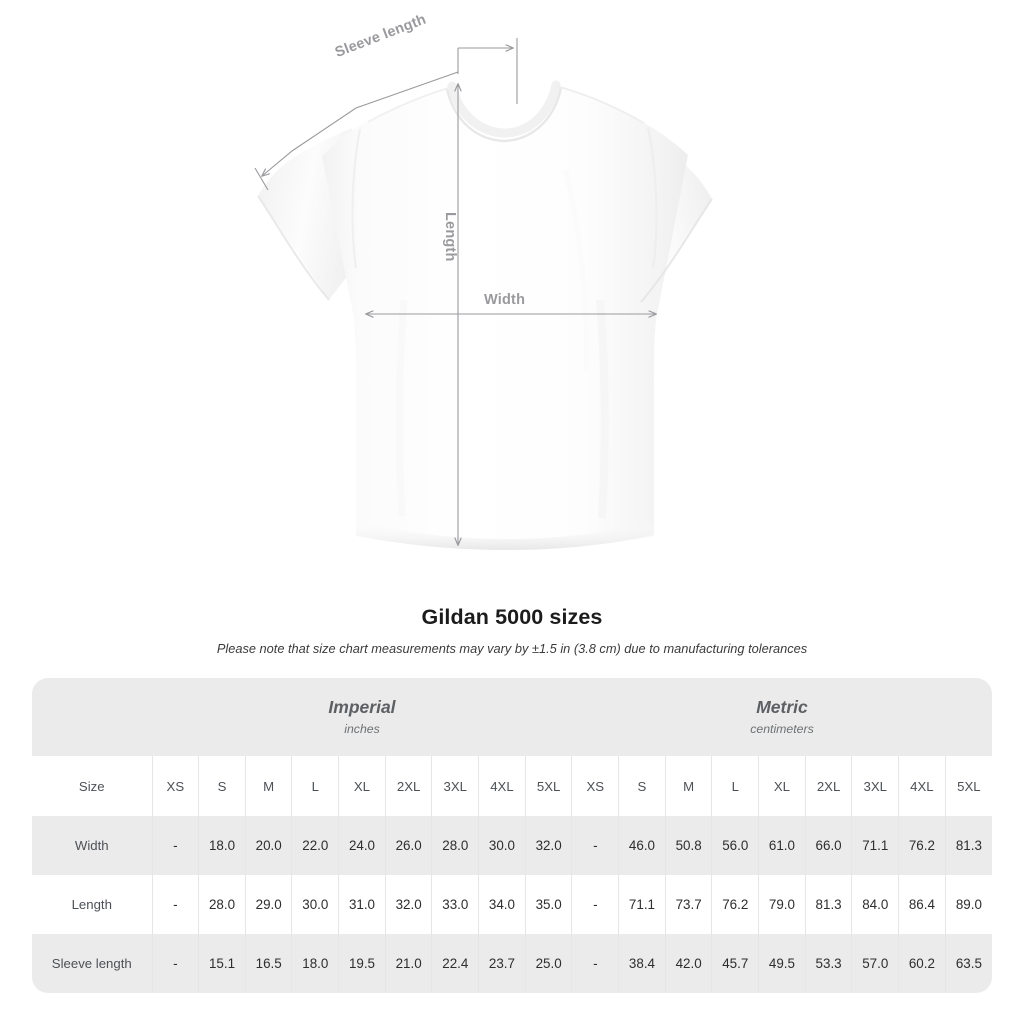 The image size is (1024, 1024). Describe the element at coordinates (642, 845) in the screenshot. I see `measurement-cell: 46.0` at that location.